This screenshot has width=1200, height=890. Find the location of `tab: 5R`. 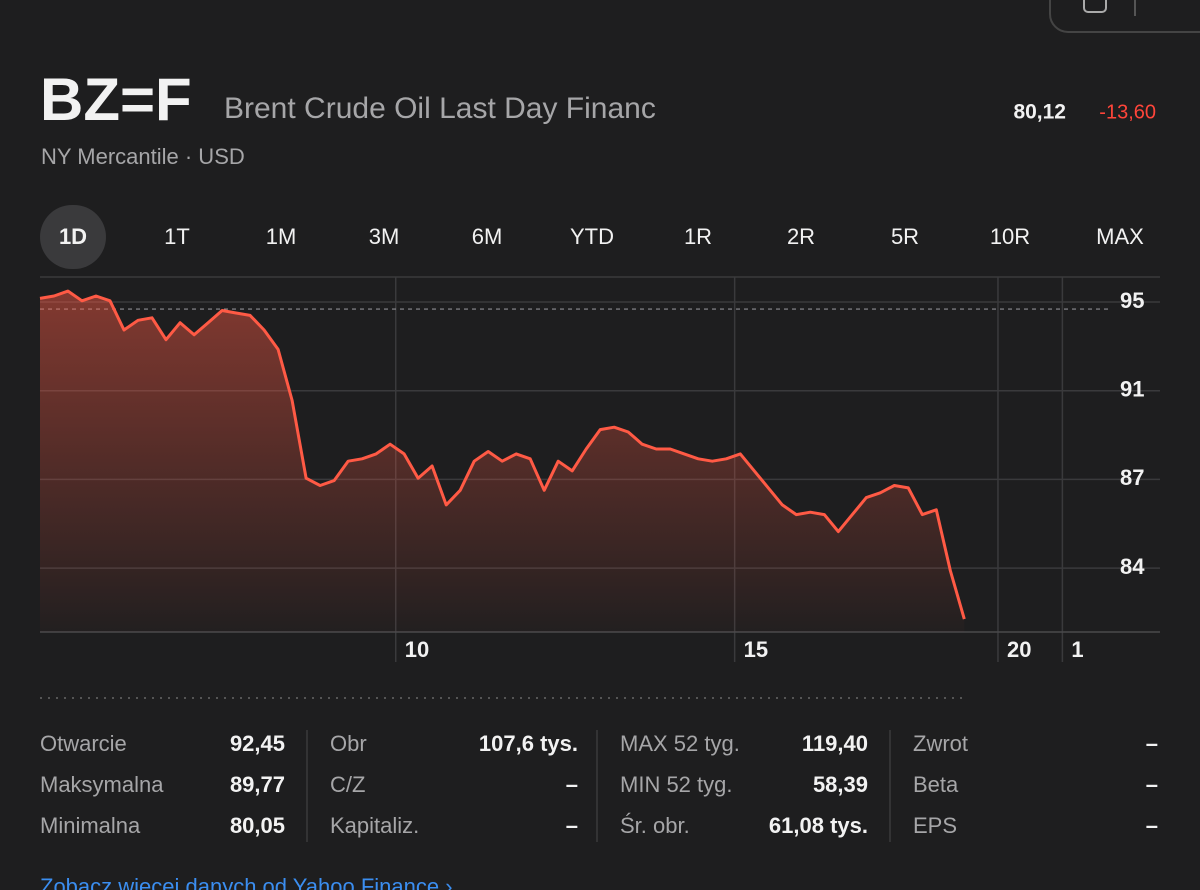

tab: 5R is located at coordinates (905, 236).